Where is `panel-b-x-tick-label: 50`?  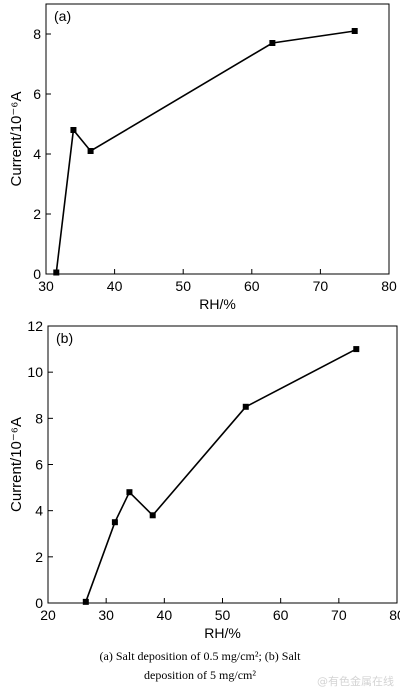 panel-b-x-tick-label: 50 is located at coordinates (223, 615).